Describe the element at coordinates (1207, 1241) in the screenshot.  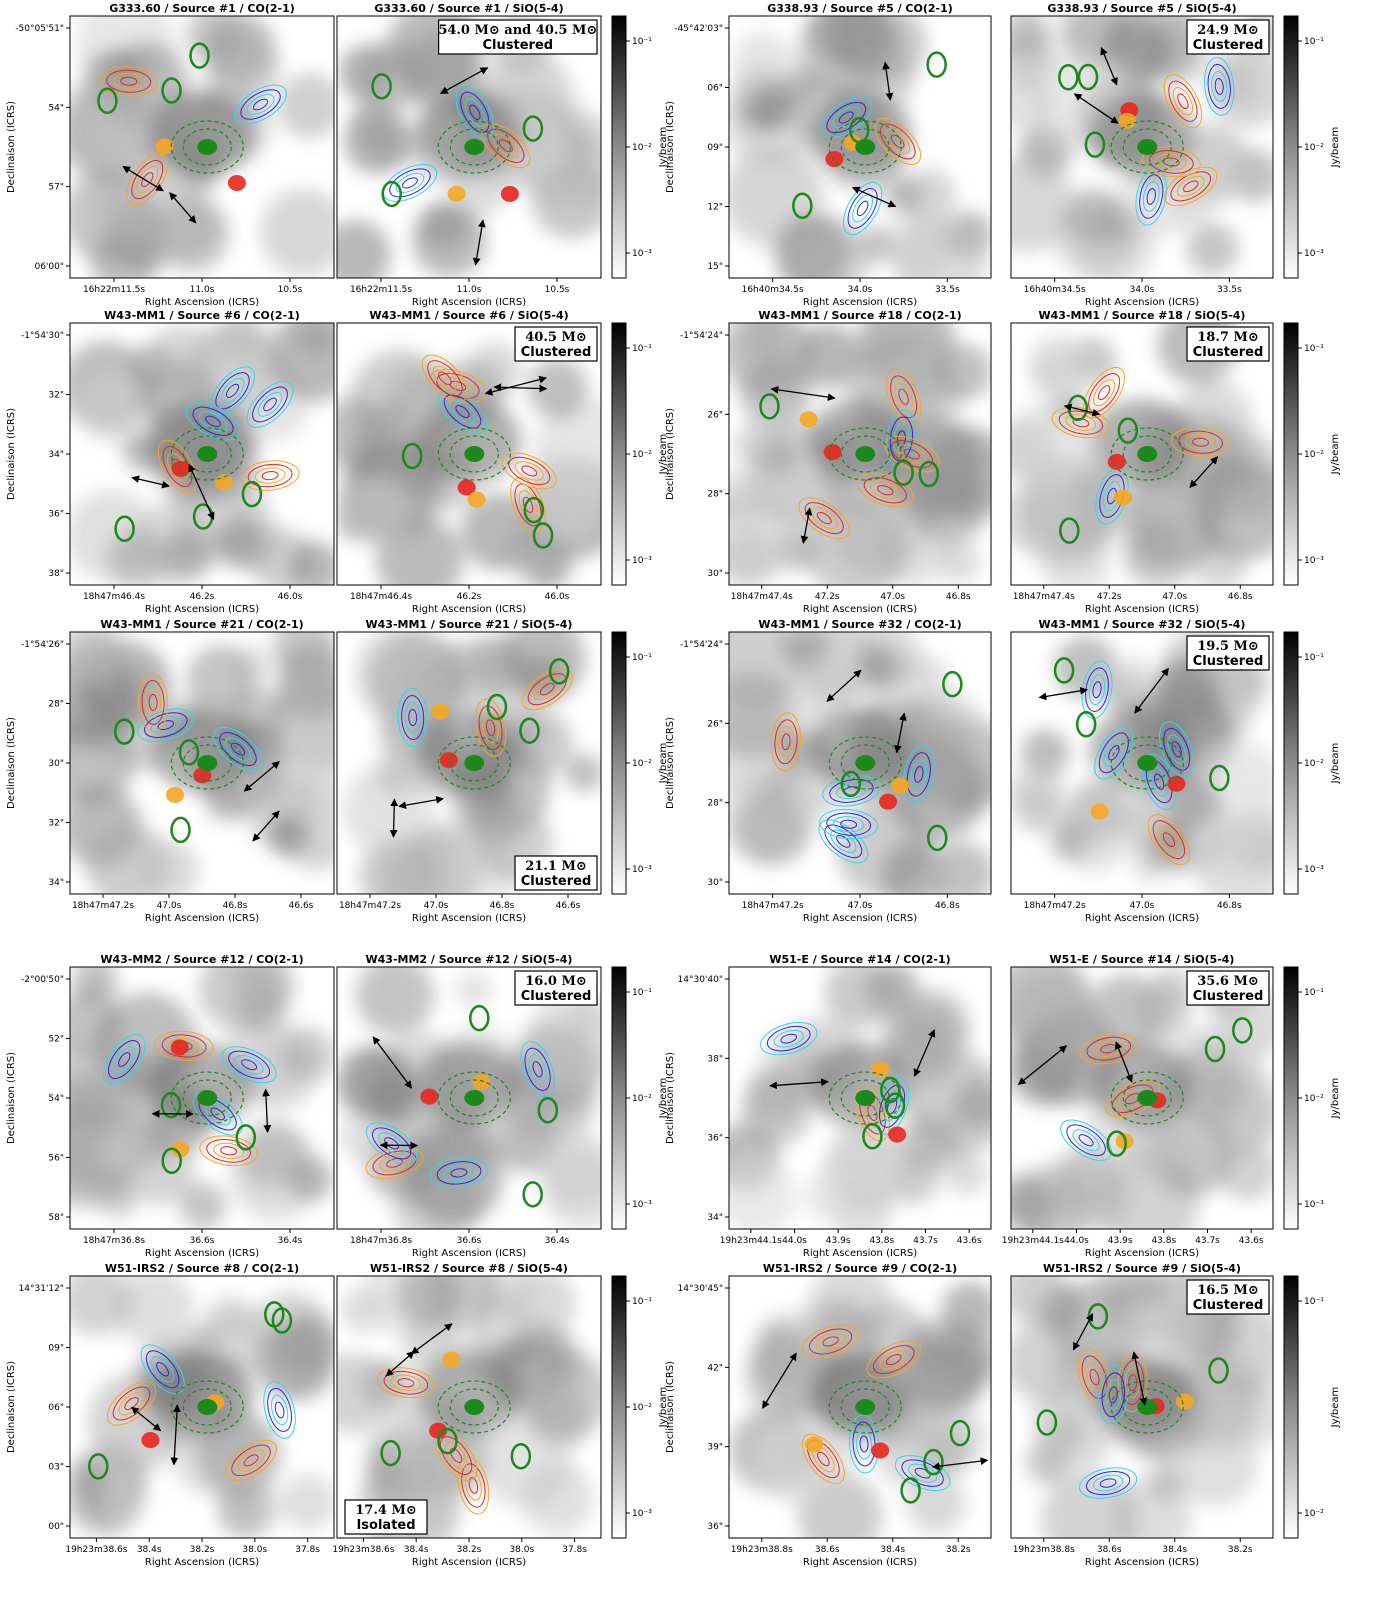
I see `x-tick-label: 43.7s` at that location.